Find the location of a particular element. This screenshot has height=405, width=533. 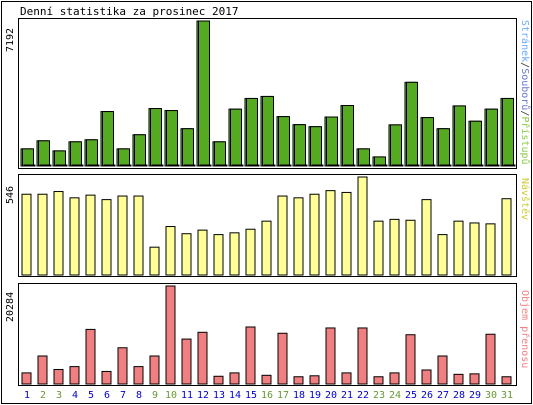

x-tick-label-day-16: 16 is located at coordinates (267, 395).